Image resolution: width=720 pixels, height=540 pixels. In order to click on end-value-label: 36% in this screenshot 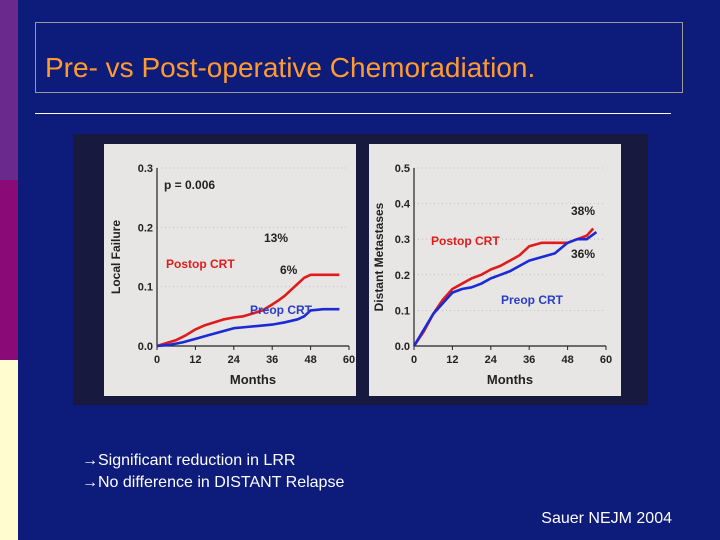, I will do `click(583, 254)`.